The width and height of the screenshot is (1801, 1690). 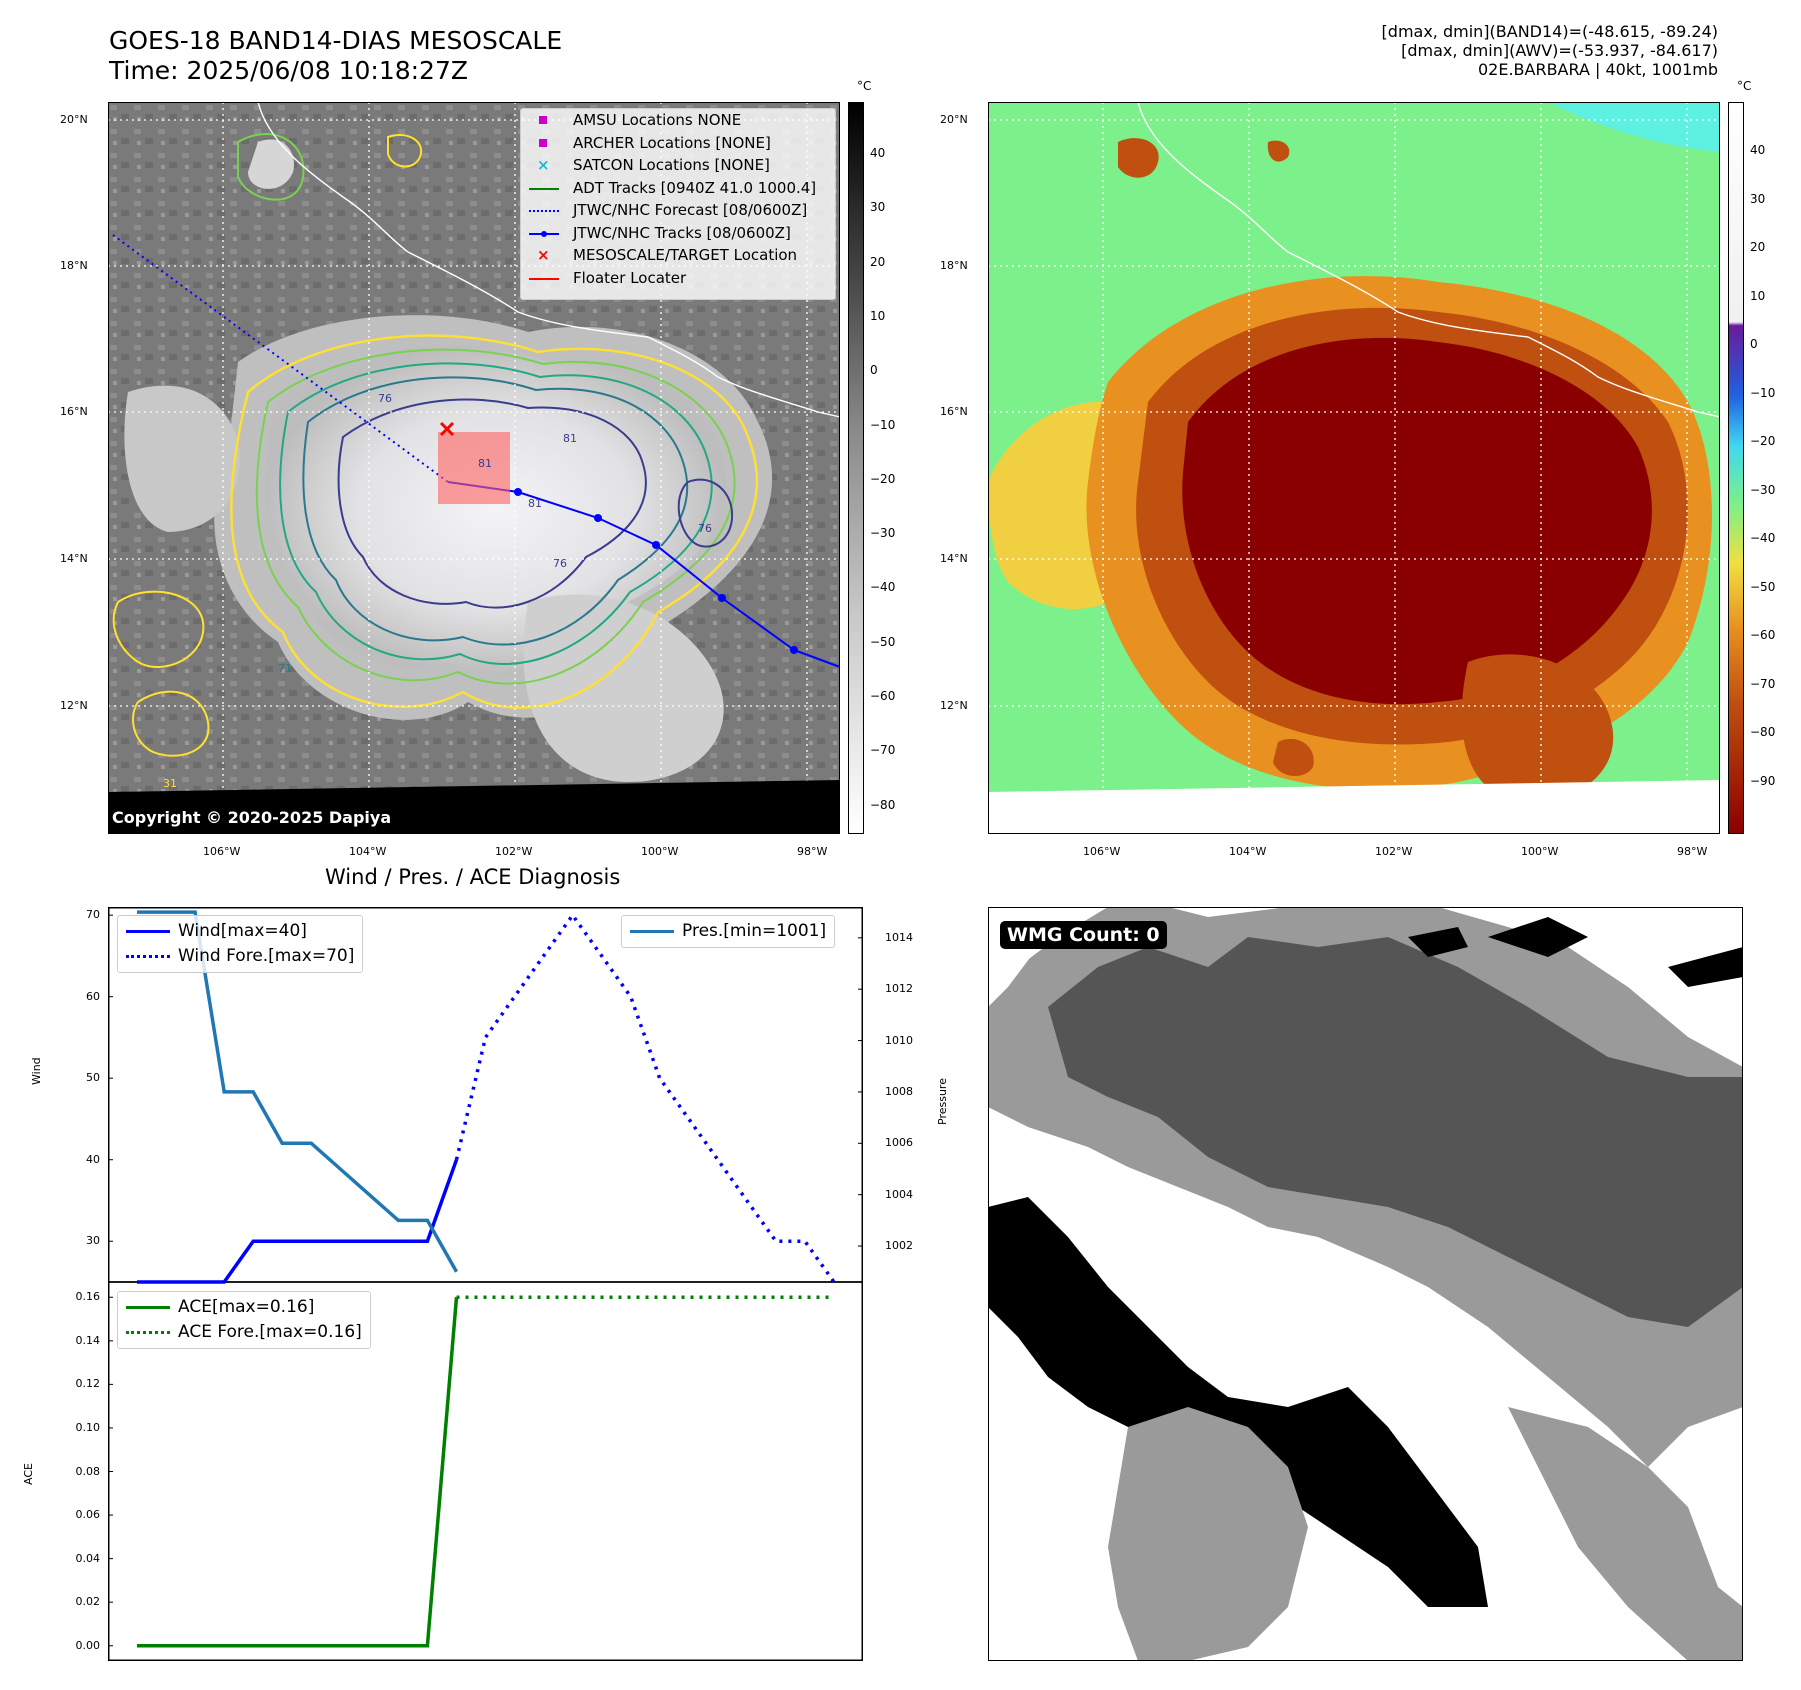 What do you see at coordinates (336, 40) in the screenshot?
I see `title-line-1: GOES-18 BAND14-DIAS MESOSCALE` at bounding box center [336, 40].